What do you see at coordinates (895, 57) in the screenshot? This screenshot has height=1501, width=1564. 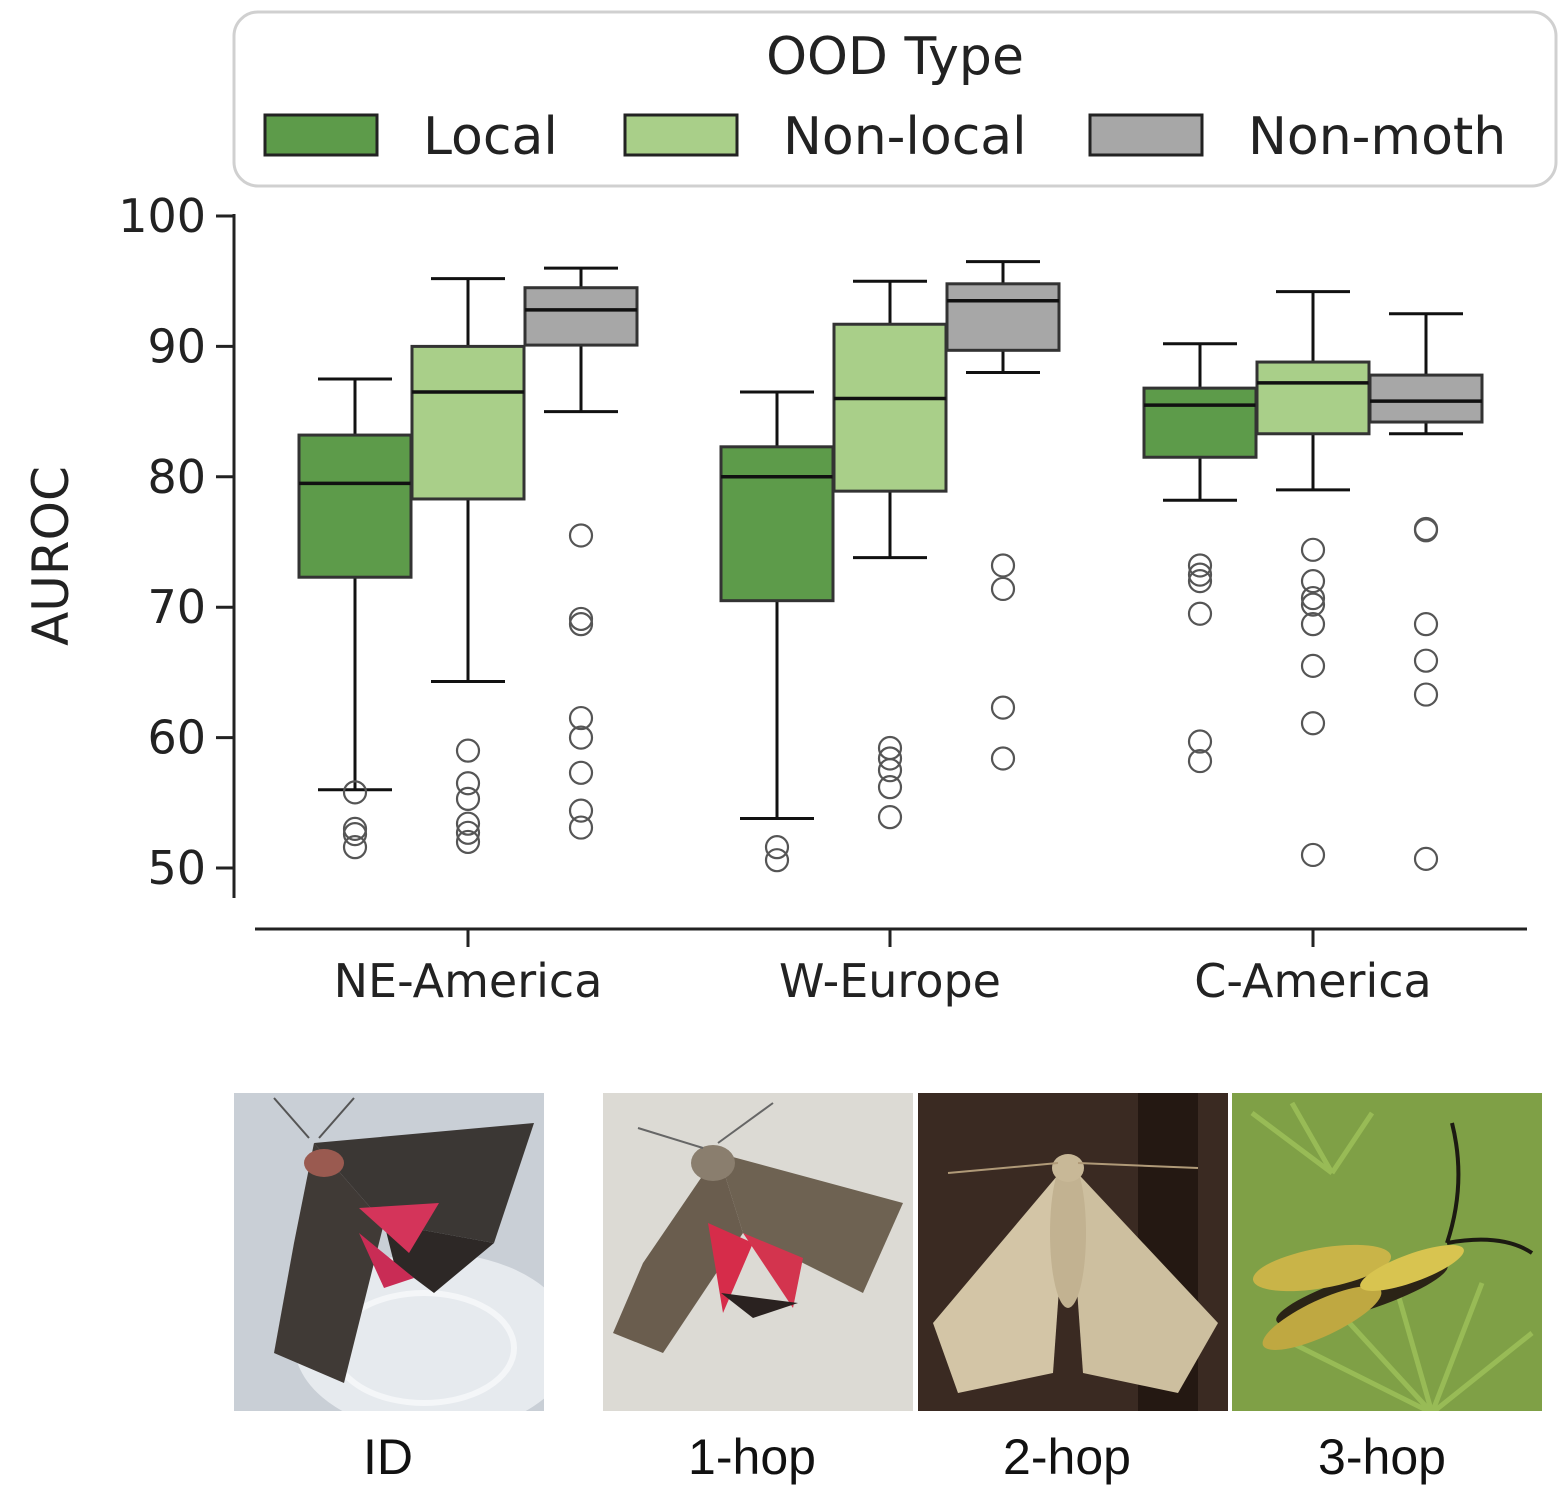 I see `legend-title: OOD Type` at bounding box center [895, 57].